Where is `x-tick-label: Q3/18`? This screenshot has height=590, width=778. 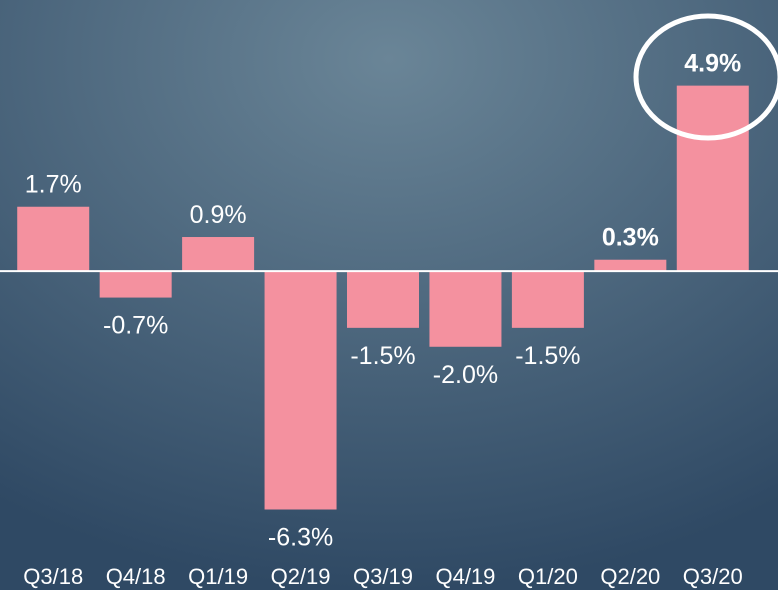
x-tick-label: Q3/18 is located at coordinates (53, 576).